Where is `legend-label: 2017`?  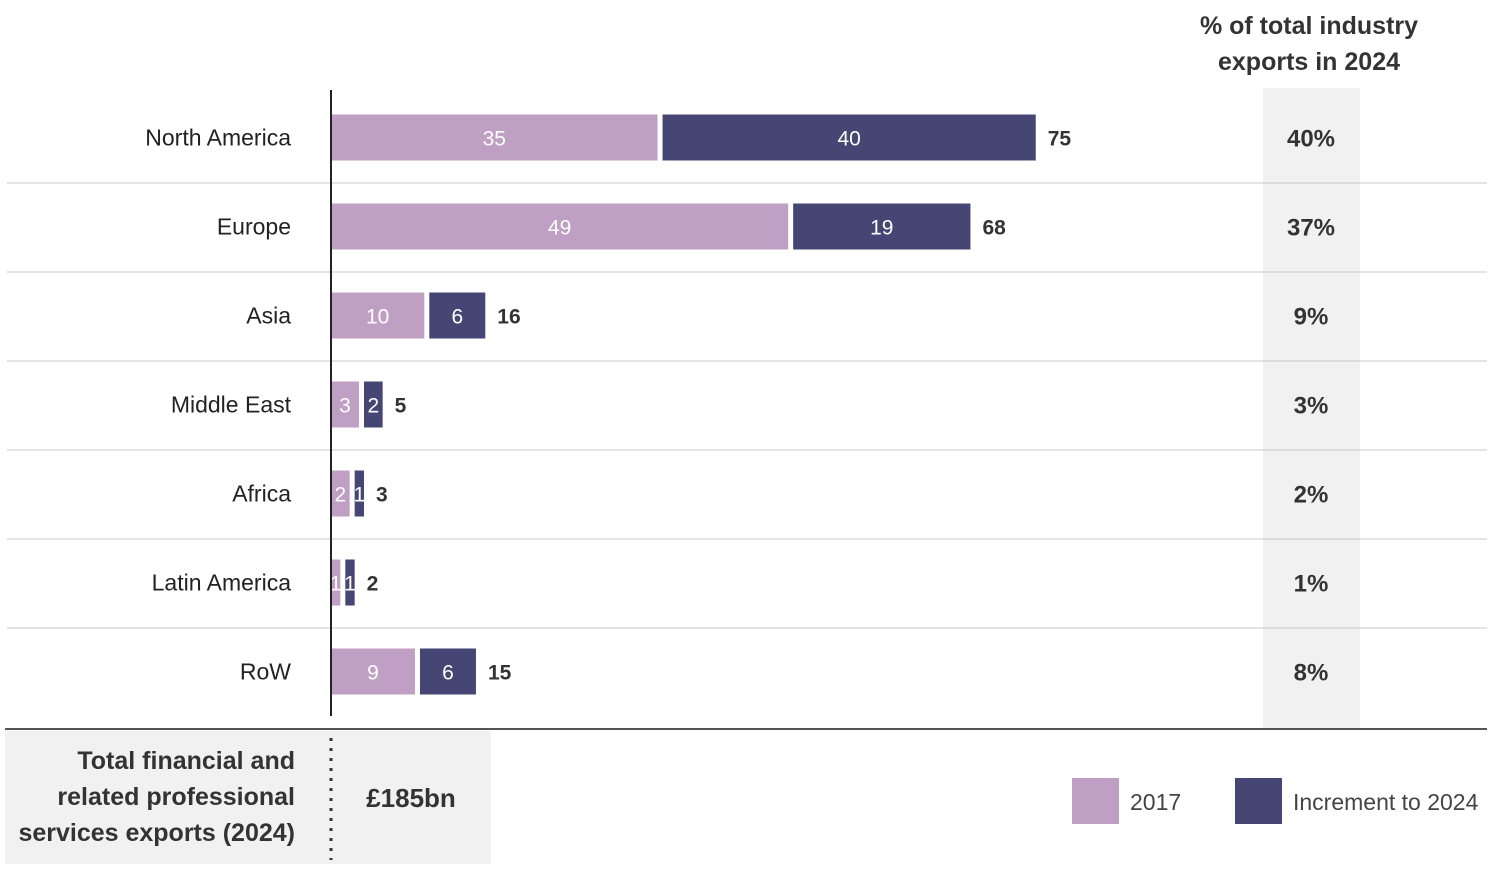 legend-label: 2017 is located at coordinates (1155, 802).